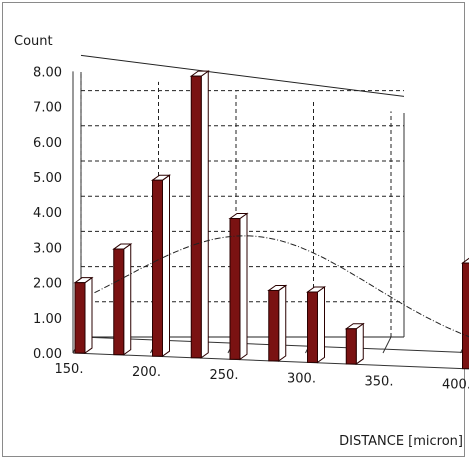 This screenshot has height=461, width=469. What do you see at coordinates (47, 319) in the screenshot?
I see `y-tick-label: 1.00` at bounding box center [47, 319].